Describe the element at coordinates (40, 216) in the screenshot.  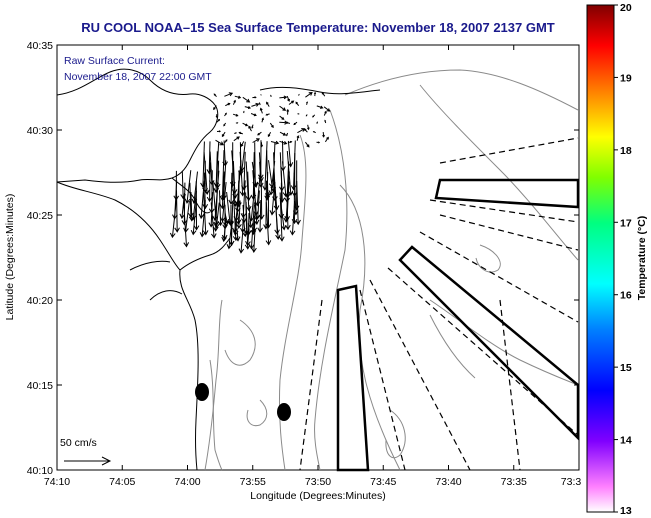
I see `y-tick-label: 40:25` at that location.